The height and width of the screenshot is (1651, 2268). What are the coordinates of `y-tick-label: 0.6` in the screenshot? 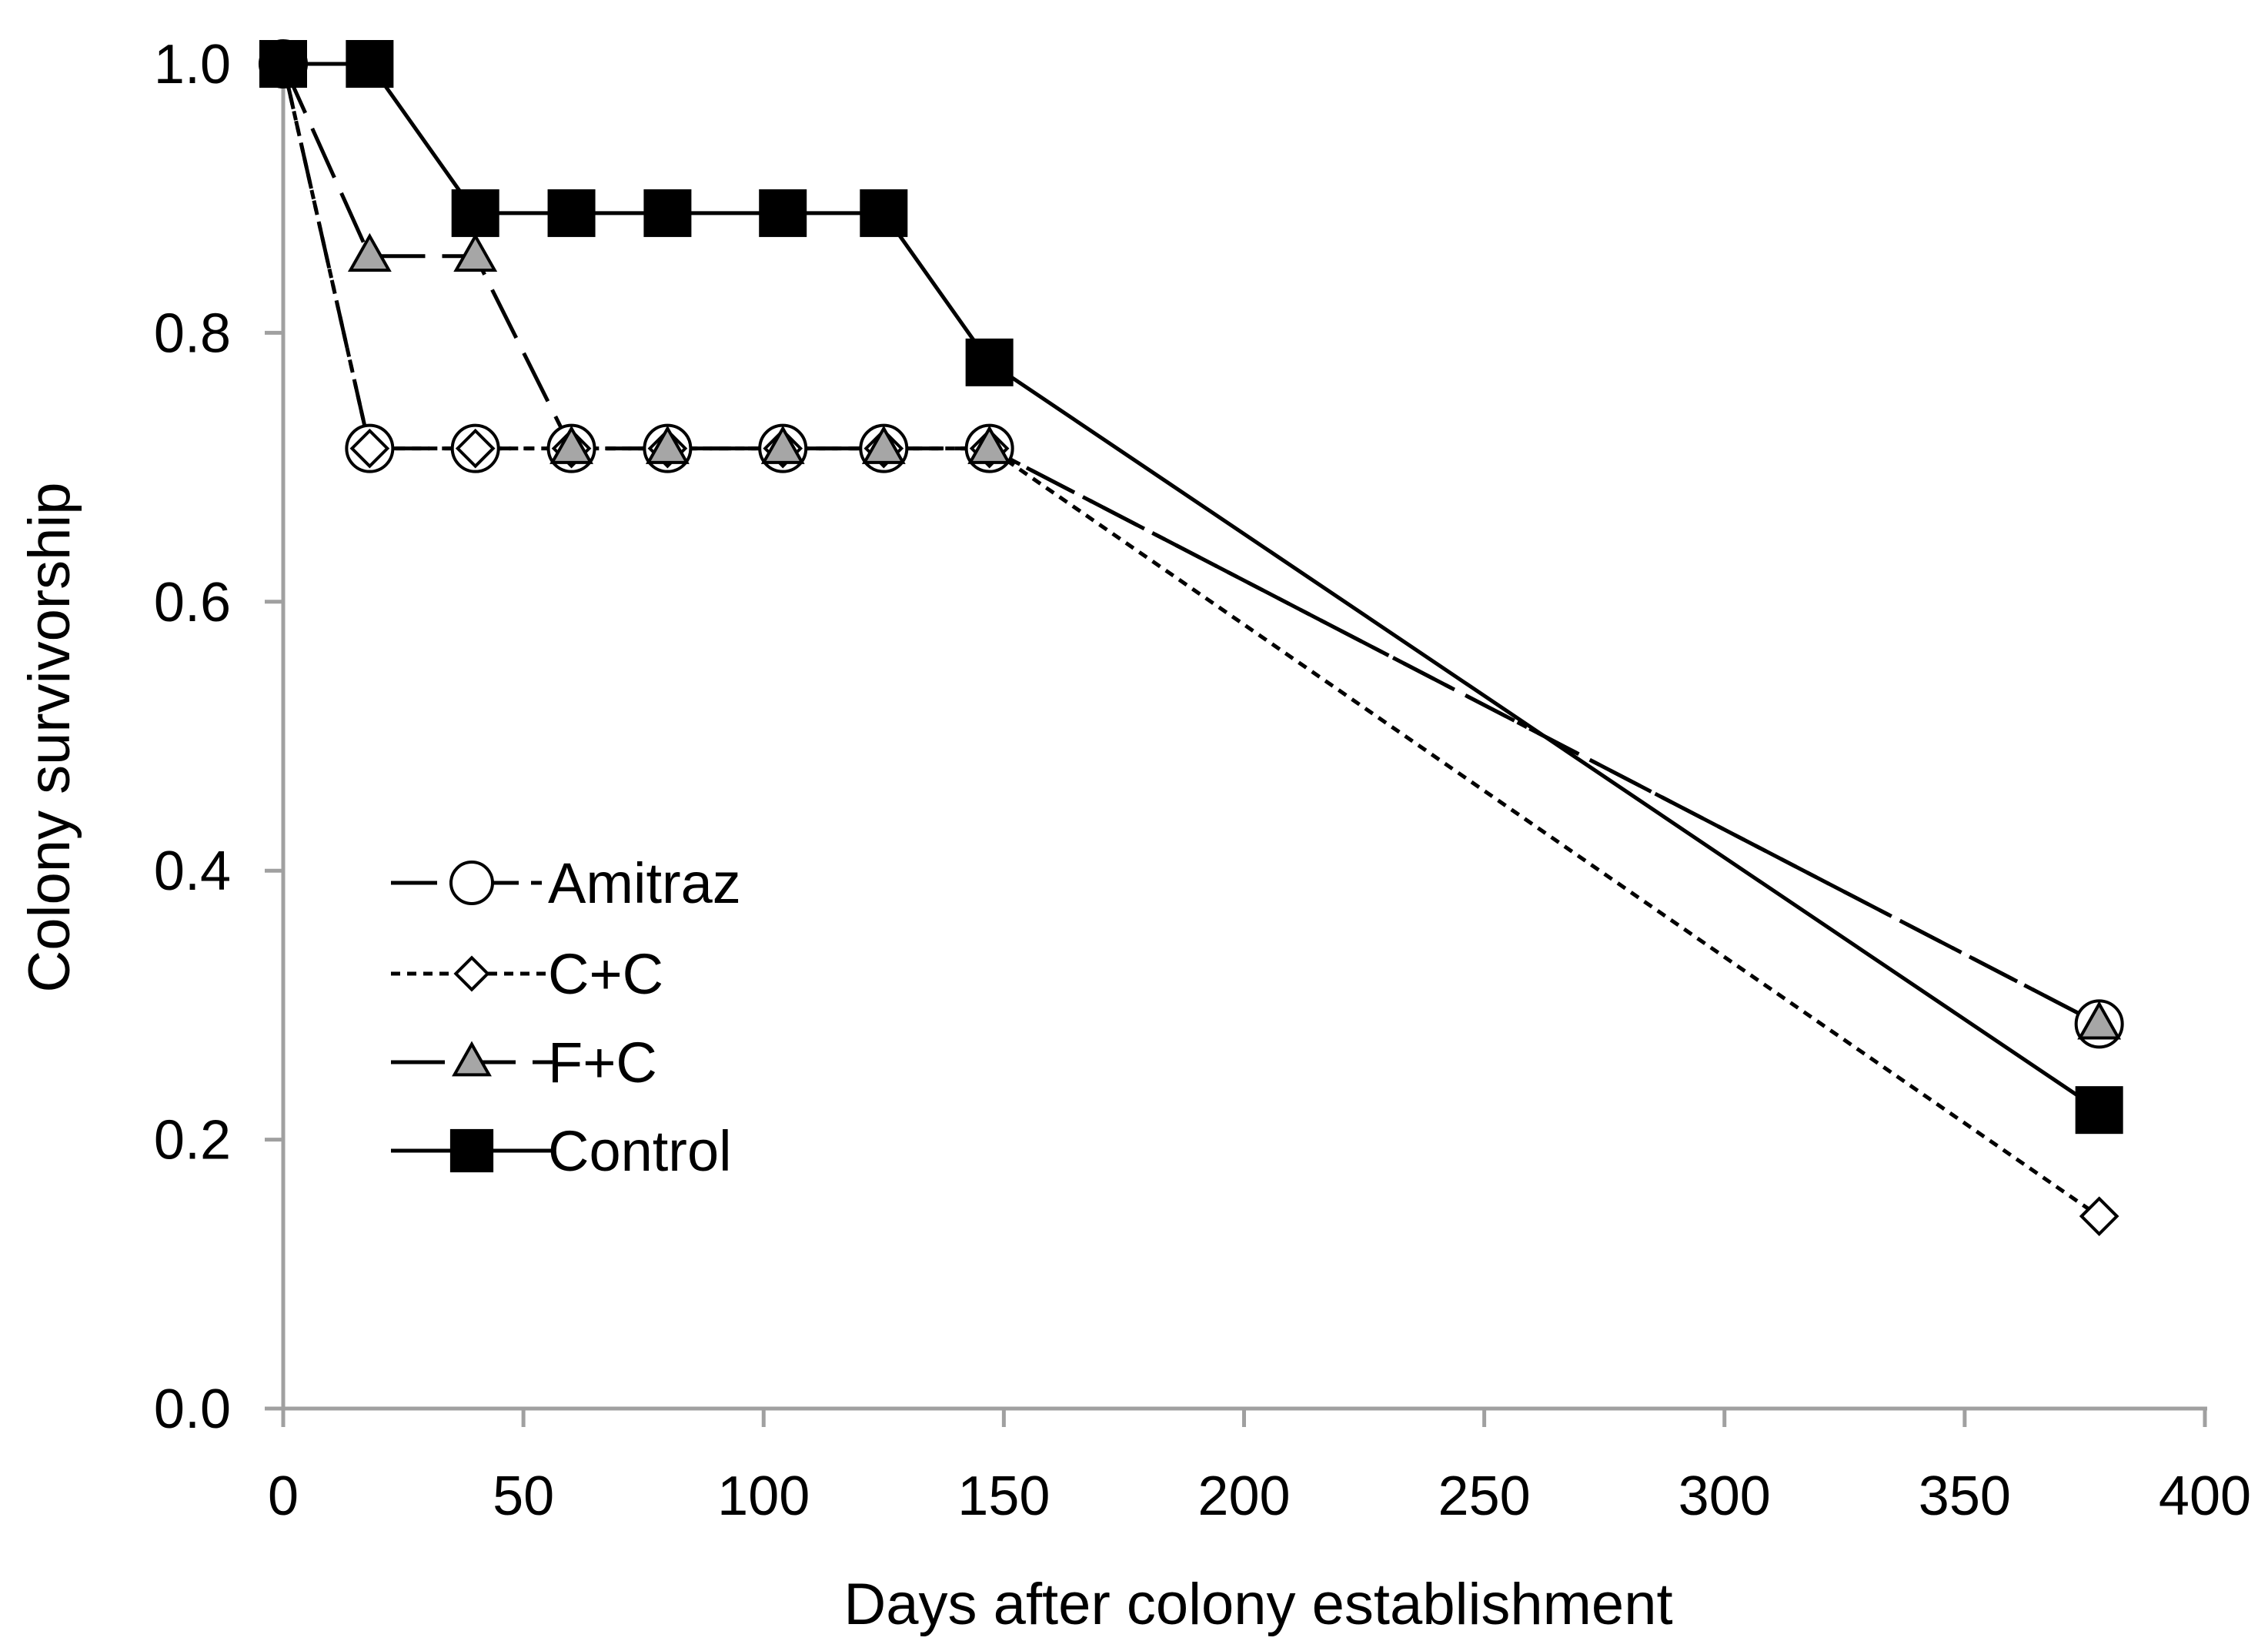 It's located at (192, 602).